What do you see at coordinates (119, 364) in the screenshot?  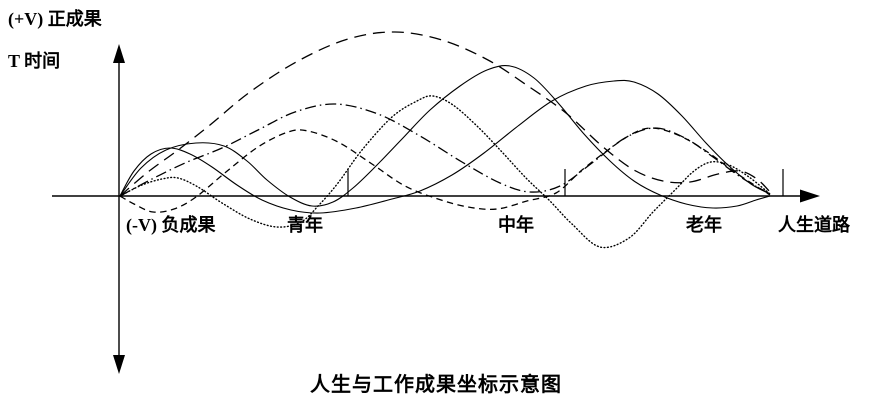 I see `y-axis-down-arrowhead-icon` at bounding box center [119, 364].